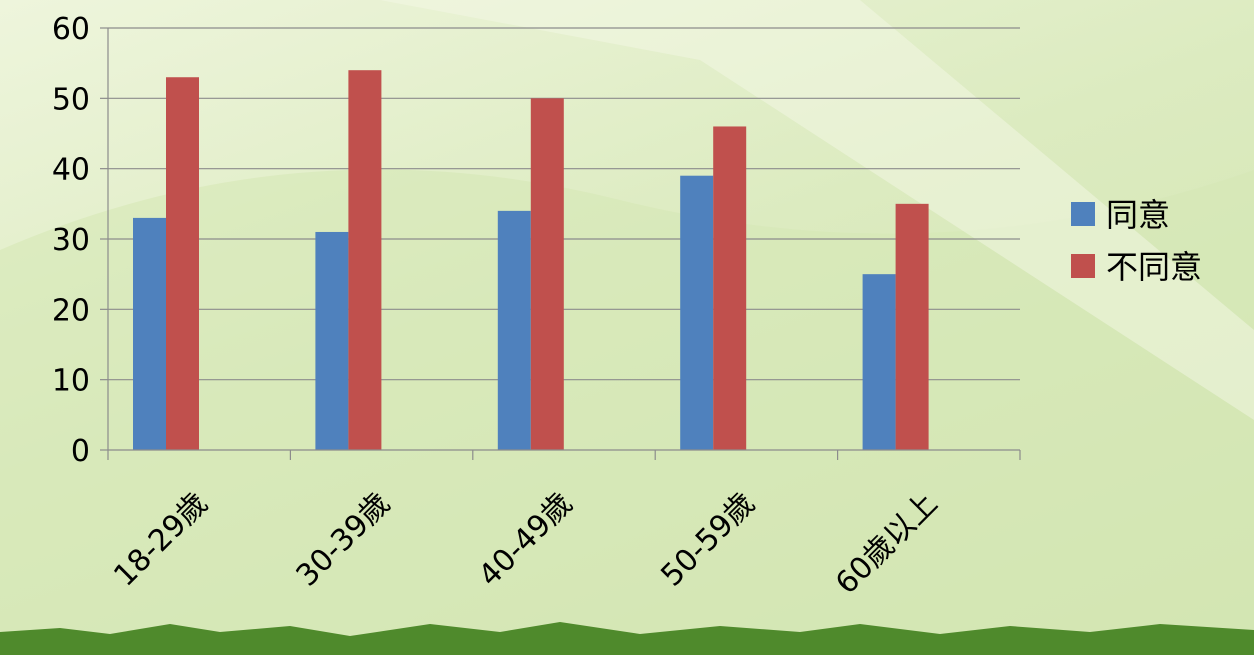 The width and height of the screenshot is (1254, 655). Describe the element at coordinates (71, 29) in the screenshot. I see `y-tick-label: 60` at that location.